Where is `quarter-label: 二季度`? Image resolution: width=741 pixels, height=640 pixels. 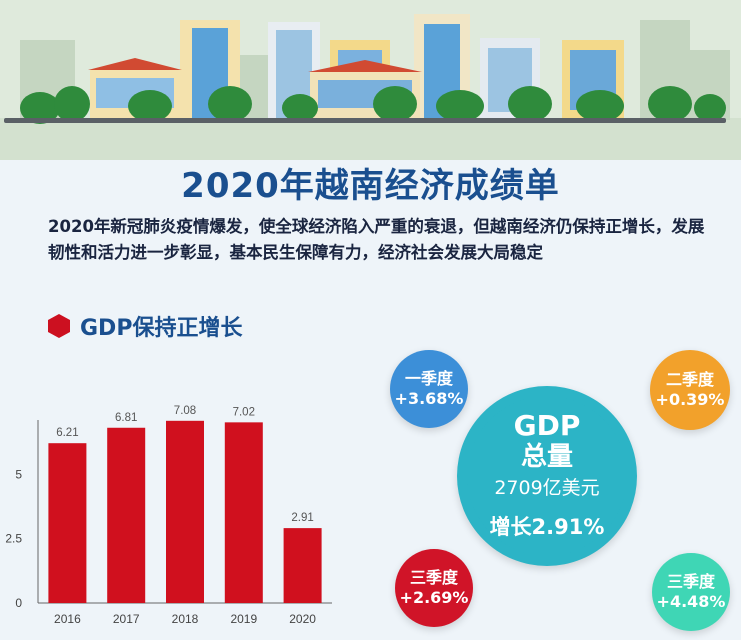
quarter-label: 二季度 is located at coordinates (689, 379).